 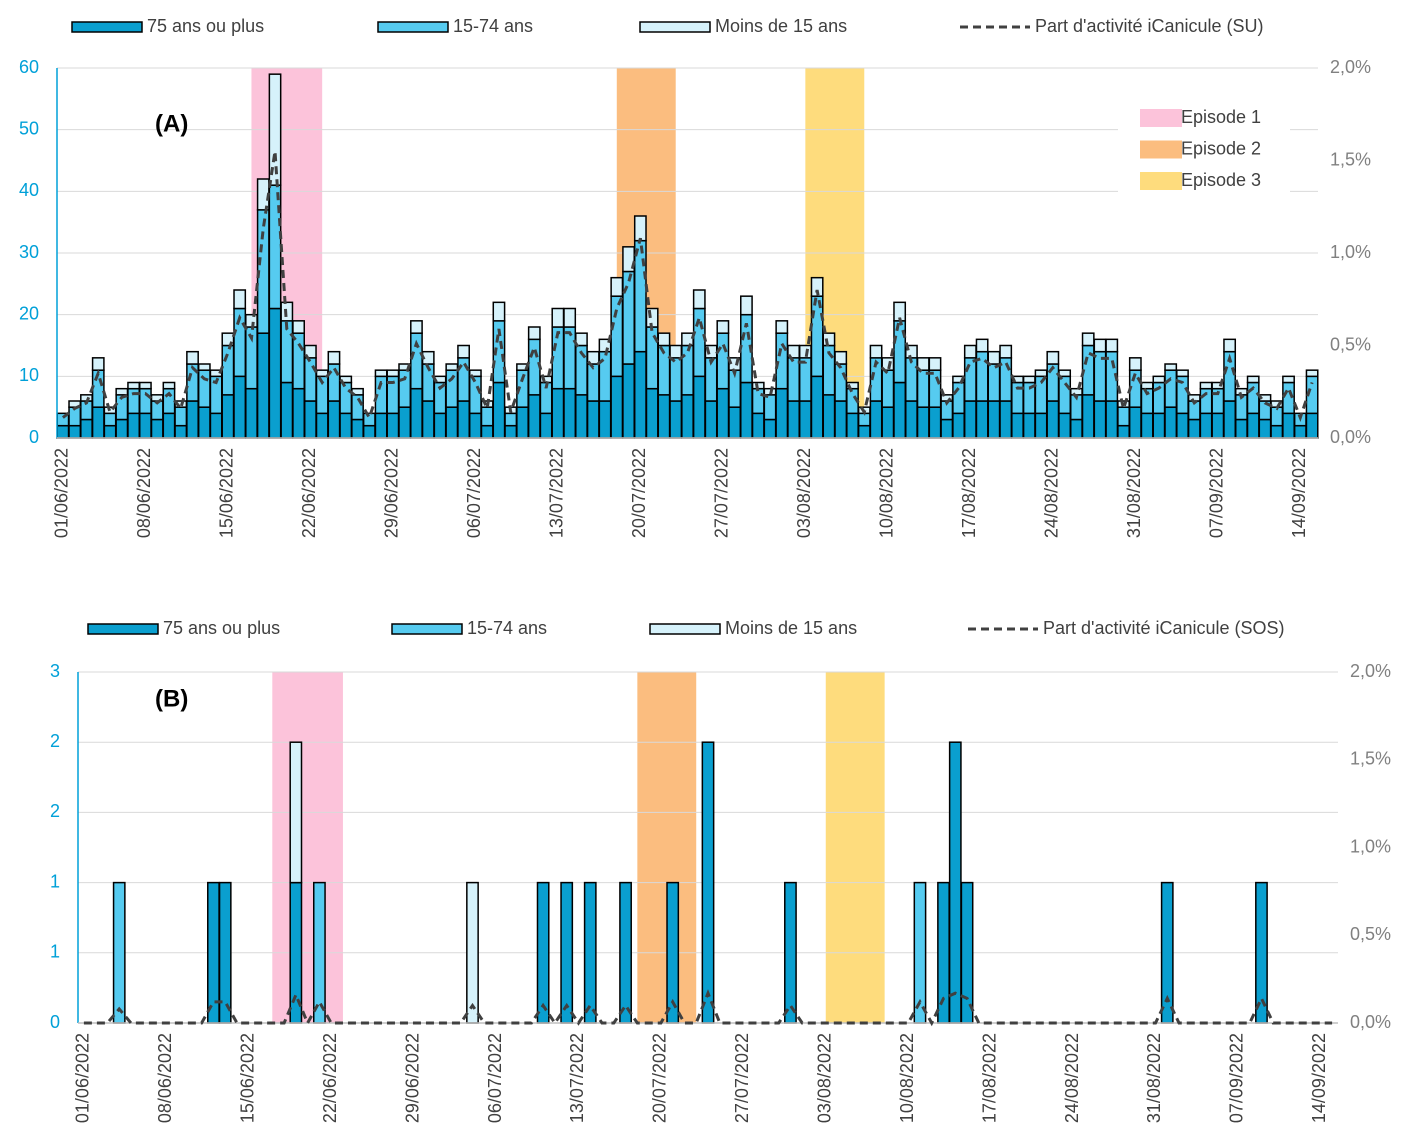 I want to click on episode-legend-label: Episode 2, so click(x=1221, y=148).